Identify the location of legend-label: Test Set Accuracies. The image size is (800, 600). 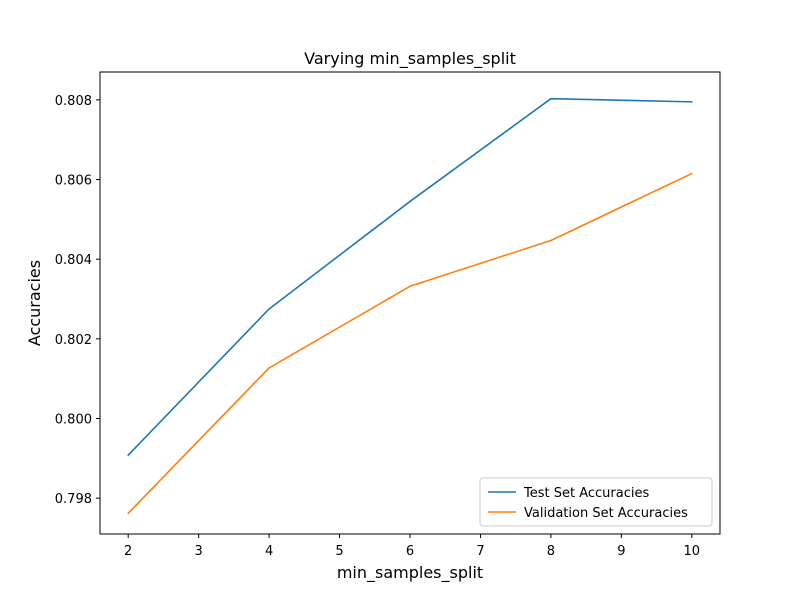
(586, 493).